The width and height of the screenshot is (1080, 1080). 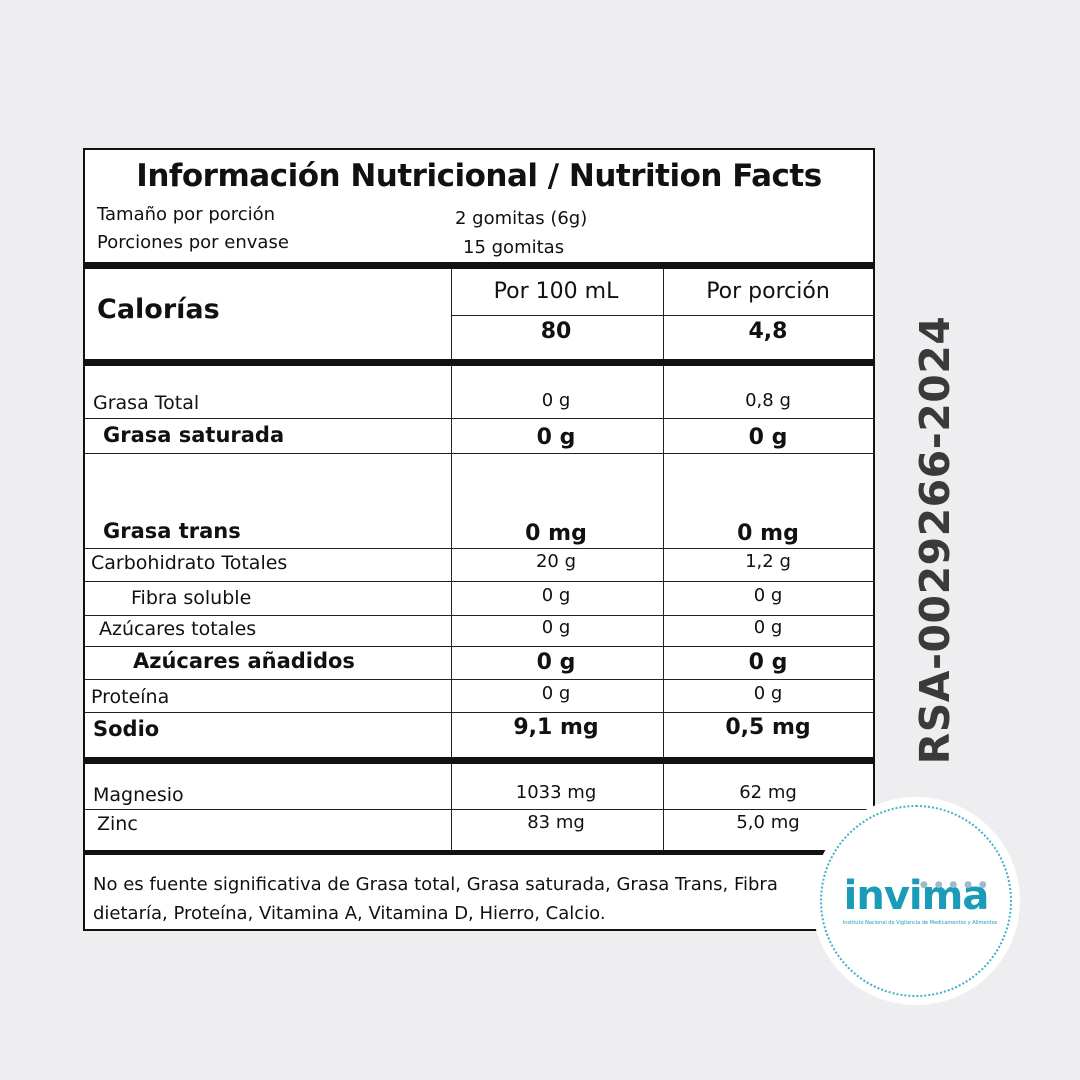 I want to click on nutrient-label-total-fat: Grasa Total, so click(x=146, y=403).